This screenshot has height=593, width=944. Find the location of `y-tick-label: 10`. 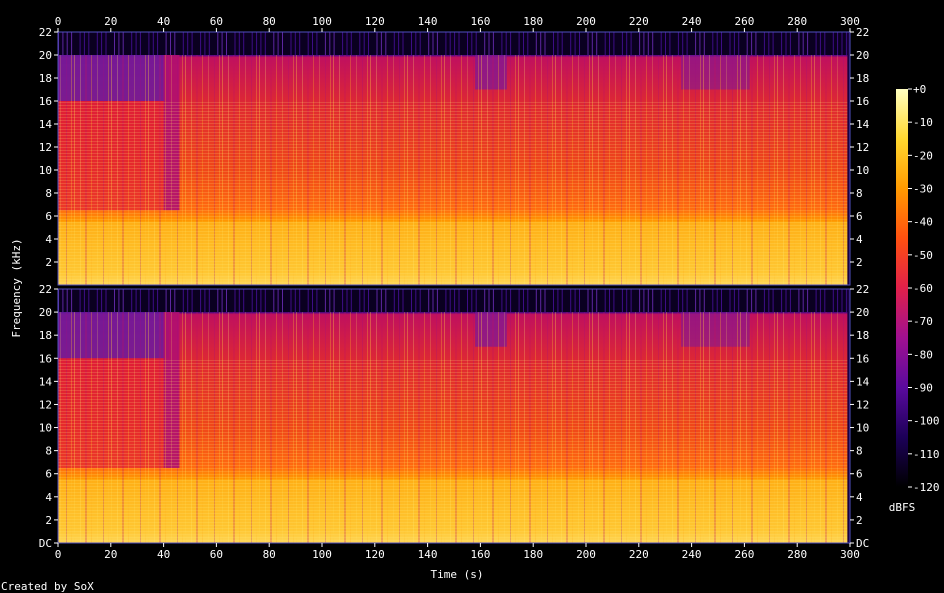

y-tick-label: 10 is located at coordinates (45, 428).